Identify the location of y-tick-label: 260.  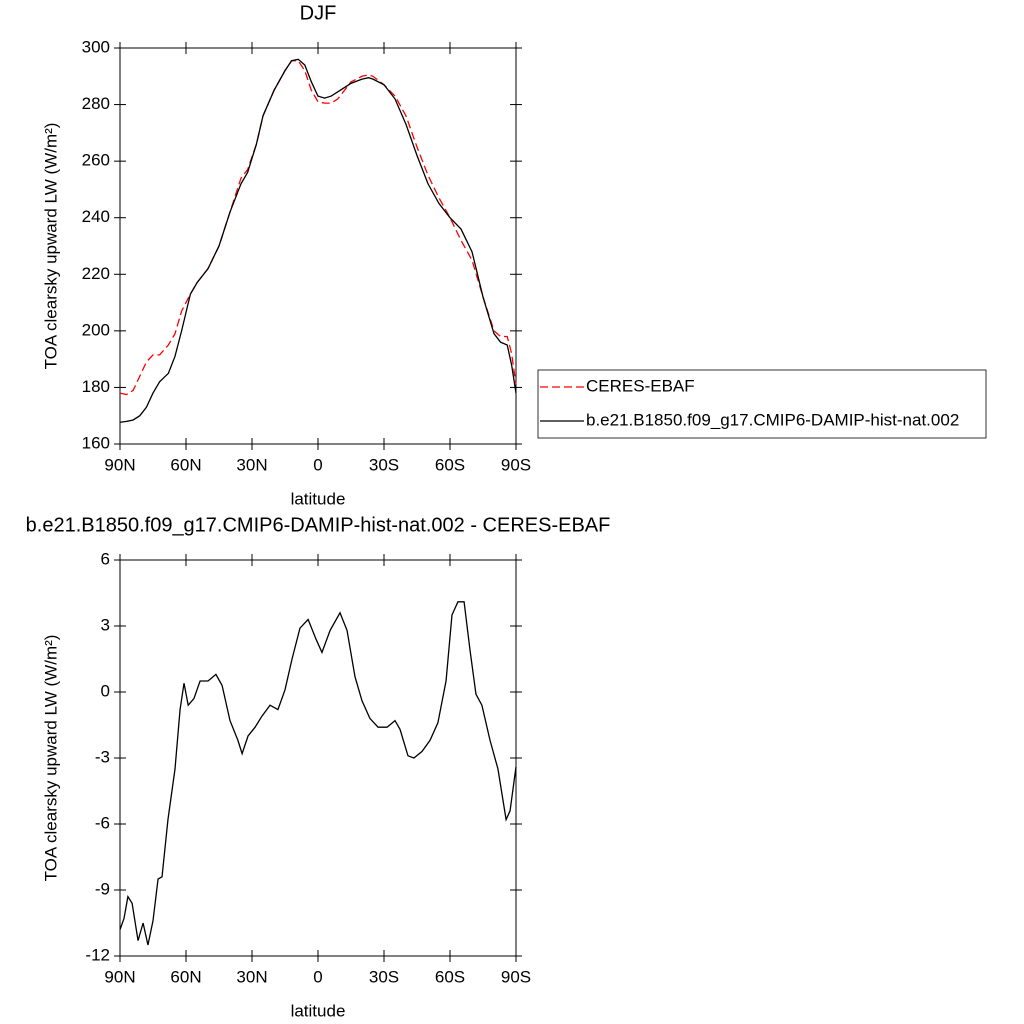
(96, 160).